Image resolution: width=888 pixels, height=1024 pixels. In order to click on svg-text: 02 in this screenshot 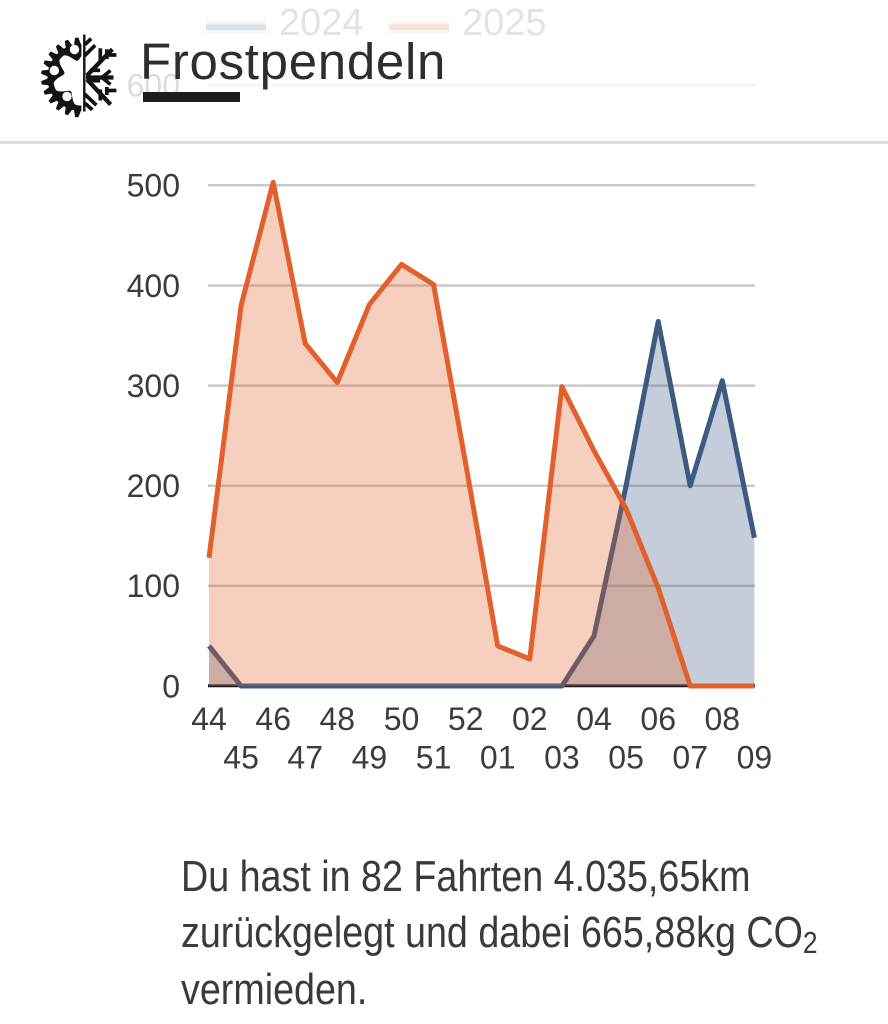, I will do `click(530, 719)`.